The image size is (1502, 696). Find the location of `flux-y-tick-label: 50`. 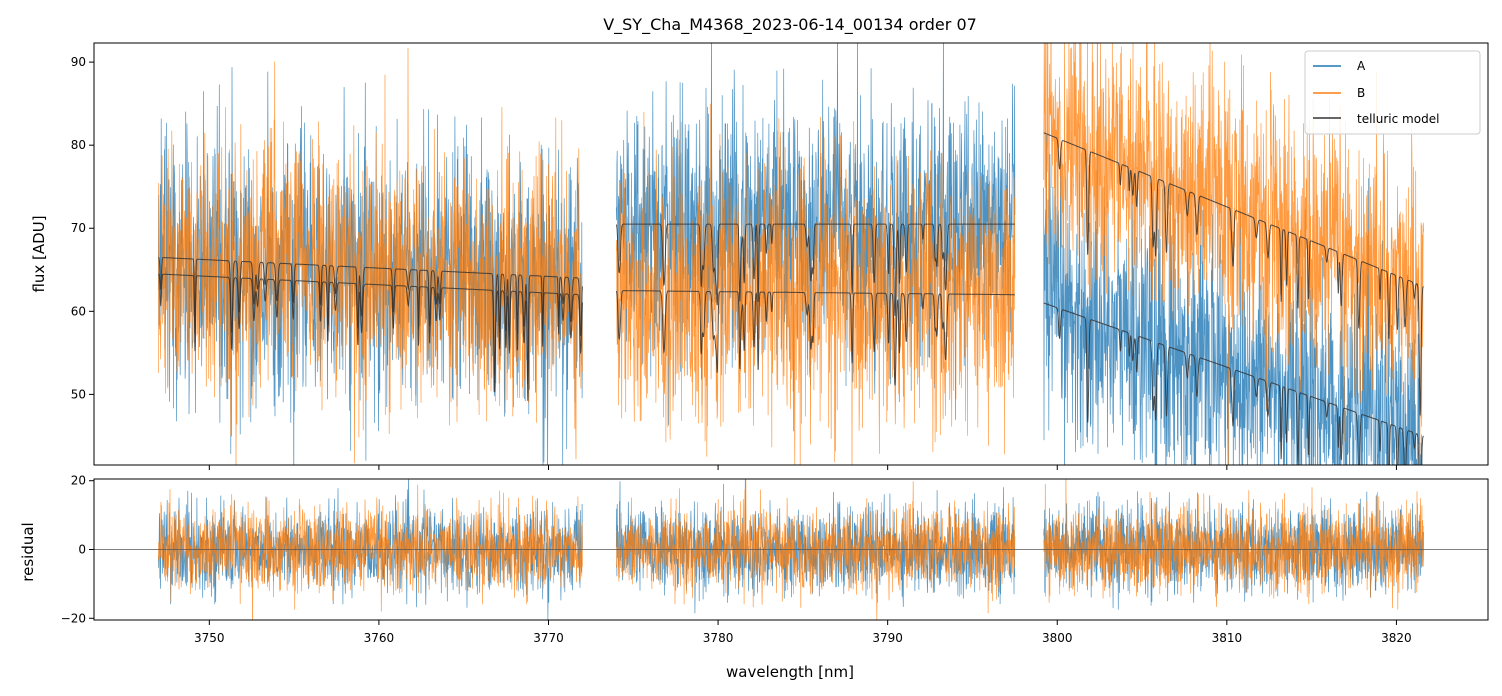

flux-y-tick-label: 50 is located at coordinates (78, 394).